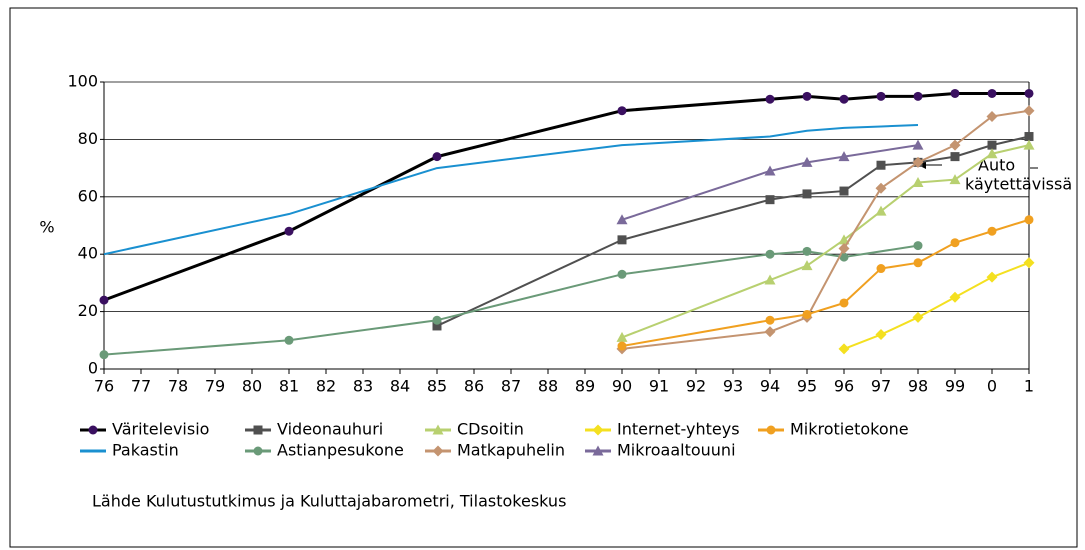 Image resolution: width=1085 pixels, height=550 pixels. I want to click on x-tick-label: 83, so click(363, 386).